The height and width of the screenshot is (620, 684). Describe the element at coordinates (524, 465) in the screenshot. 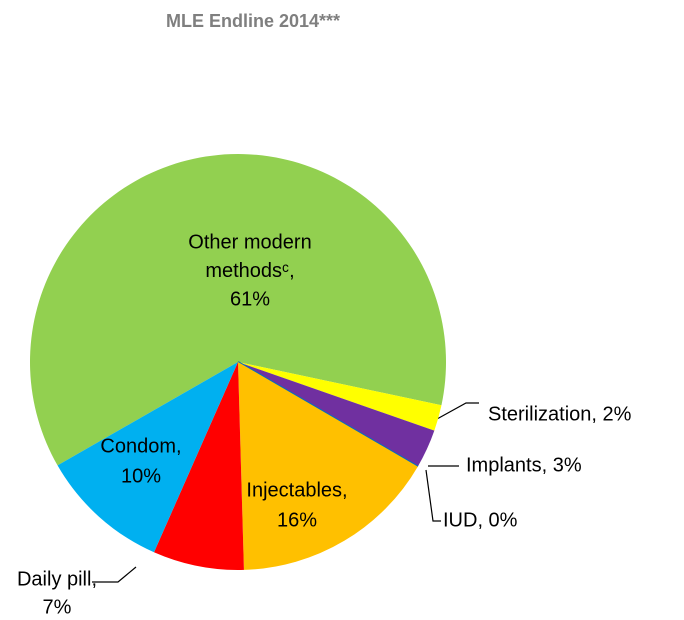

I see `data-label: Implants, 3%` at that location.